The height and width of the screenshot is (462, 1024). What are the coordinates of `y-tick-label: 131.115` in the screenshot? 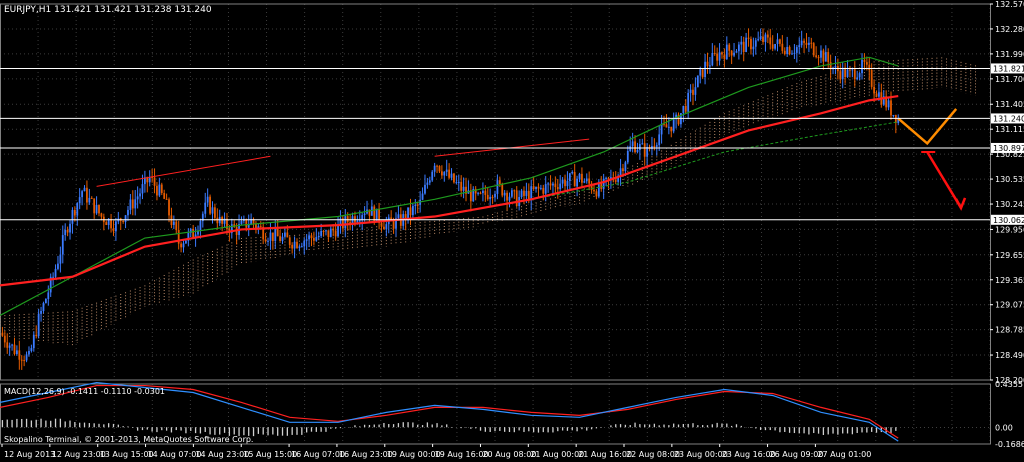 It's located at (1009, 129).